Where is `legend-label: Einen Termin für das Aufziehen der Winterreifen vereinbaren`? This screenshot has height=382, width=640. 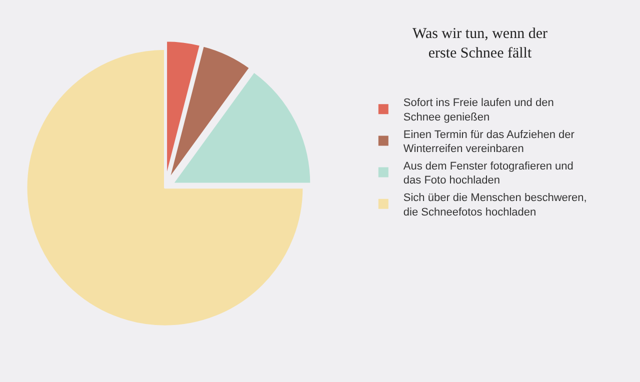 legend-label: Einen Termin für das Aufziehen der Winterreifen vereinbaren is located at coordinates (489, 142).